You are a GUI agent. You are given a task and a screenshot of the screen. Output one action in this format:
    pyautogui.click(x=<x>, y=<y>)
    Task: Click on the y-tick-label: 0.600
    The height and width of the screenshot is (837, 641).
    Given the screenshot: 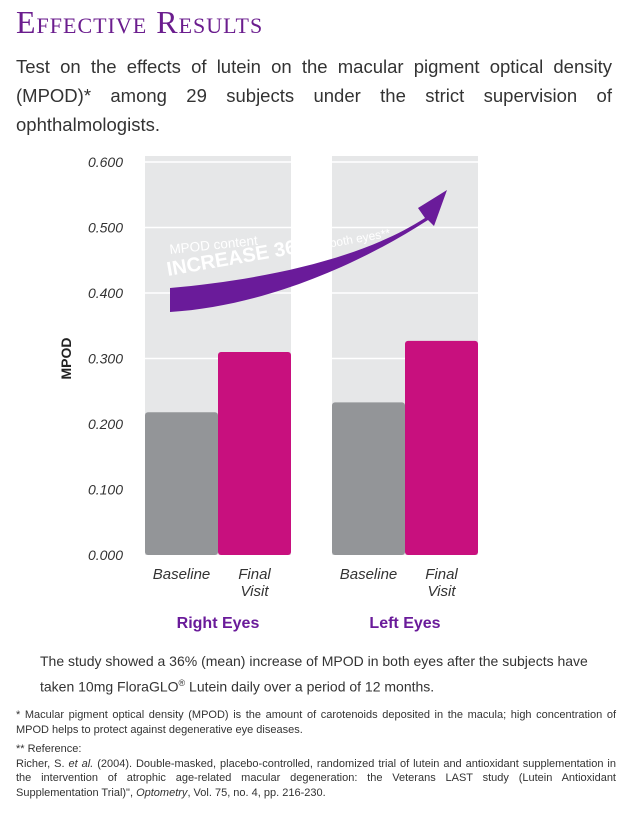 What is the action you would take?
    pyautogui.click(x=105, y=162)
    